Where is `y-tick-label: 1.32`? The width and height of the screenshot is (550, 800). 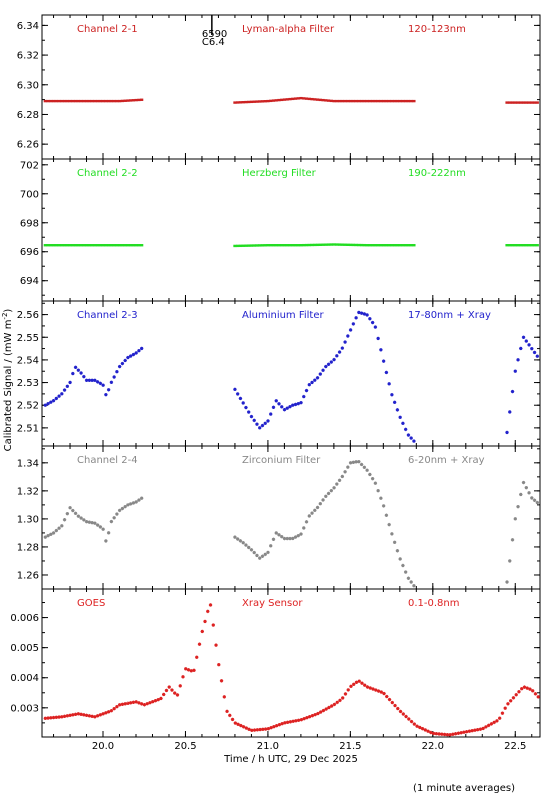
y-tick-label: 1.32 is located at coordinates (28, 491).